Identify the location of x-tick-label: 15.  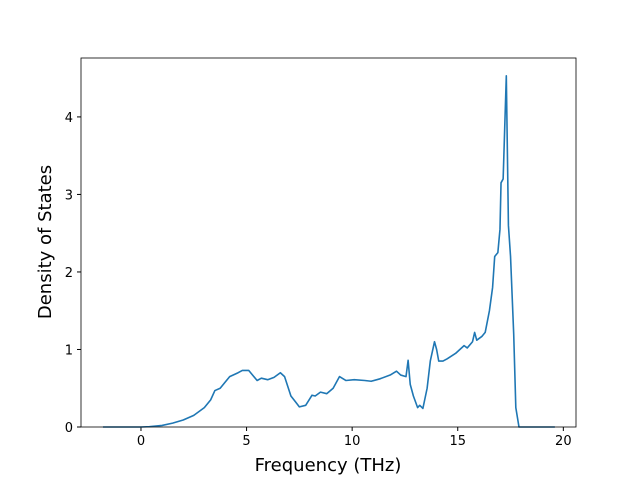
(457, 441).